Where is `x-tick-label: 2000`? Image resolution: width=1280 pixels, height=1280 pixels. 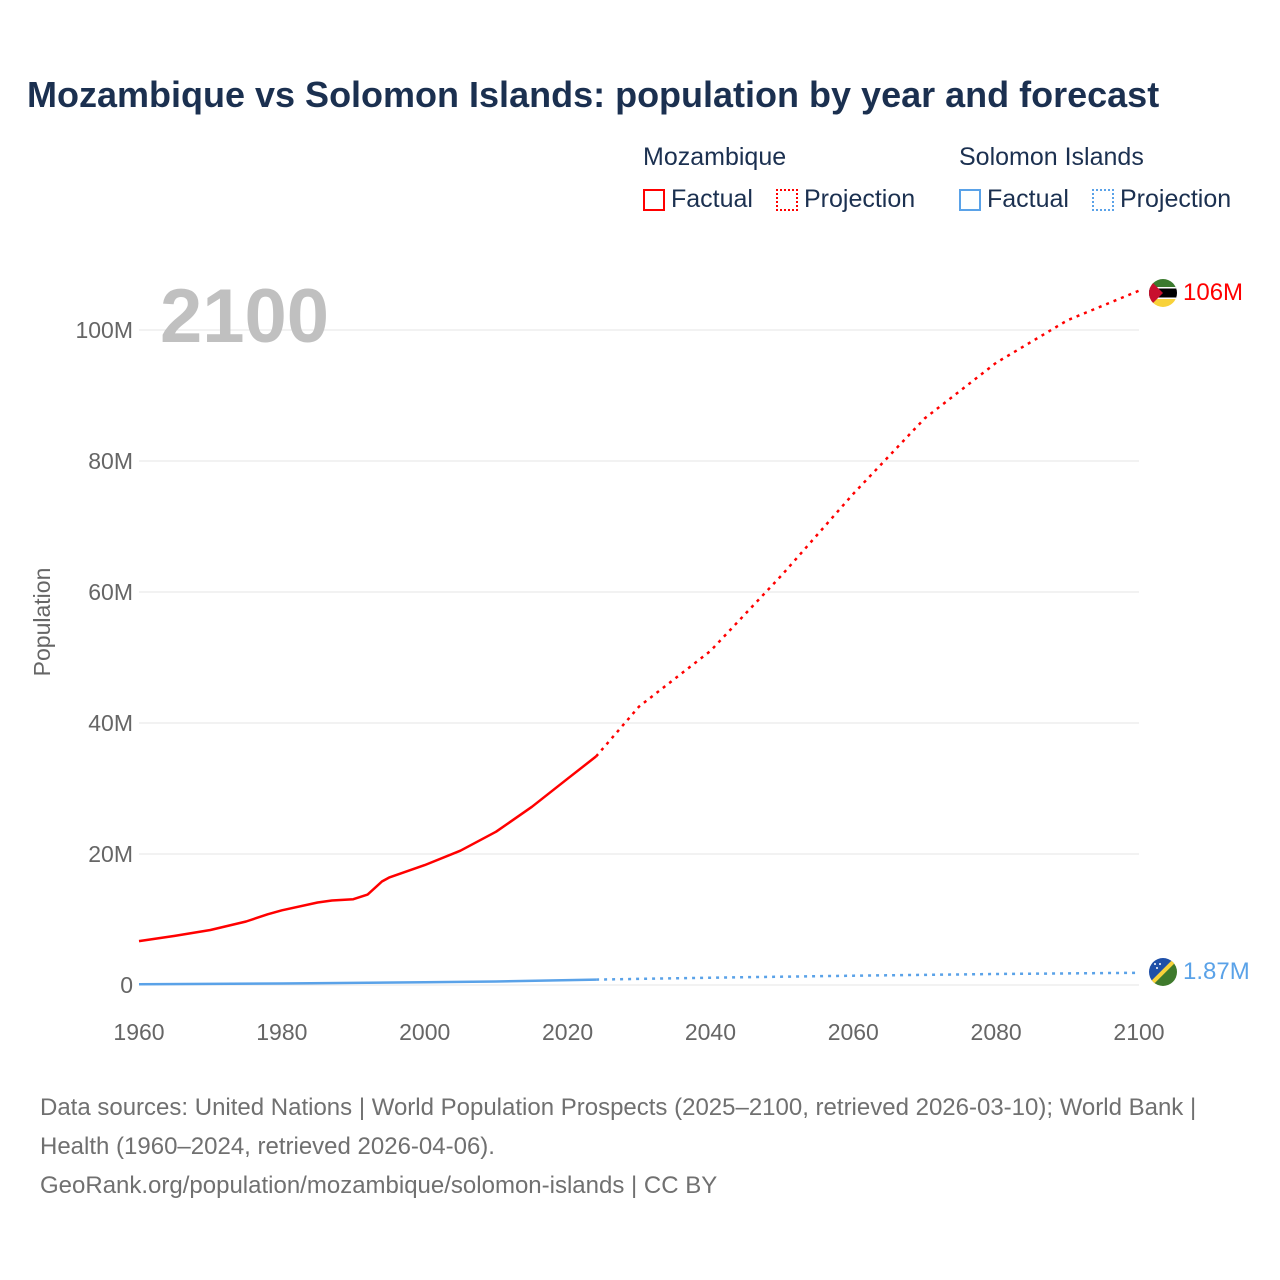 x-tick-label: 2000 is located at coordinates (424, 1032).